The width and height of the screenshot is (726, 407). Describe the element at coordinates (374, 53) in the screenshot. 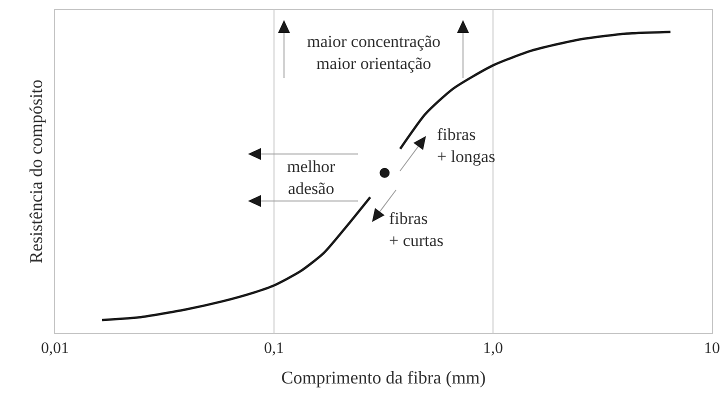

I see `annotation: maior concentração maior orientação` at that location.